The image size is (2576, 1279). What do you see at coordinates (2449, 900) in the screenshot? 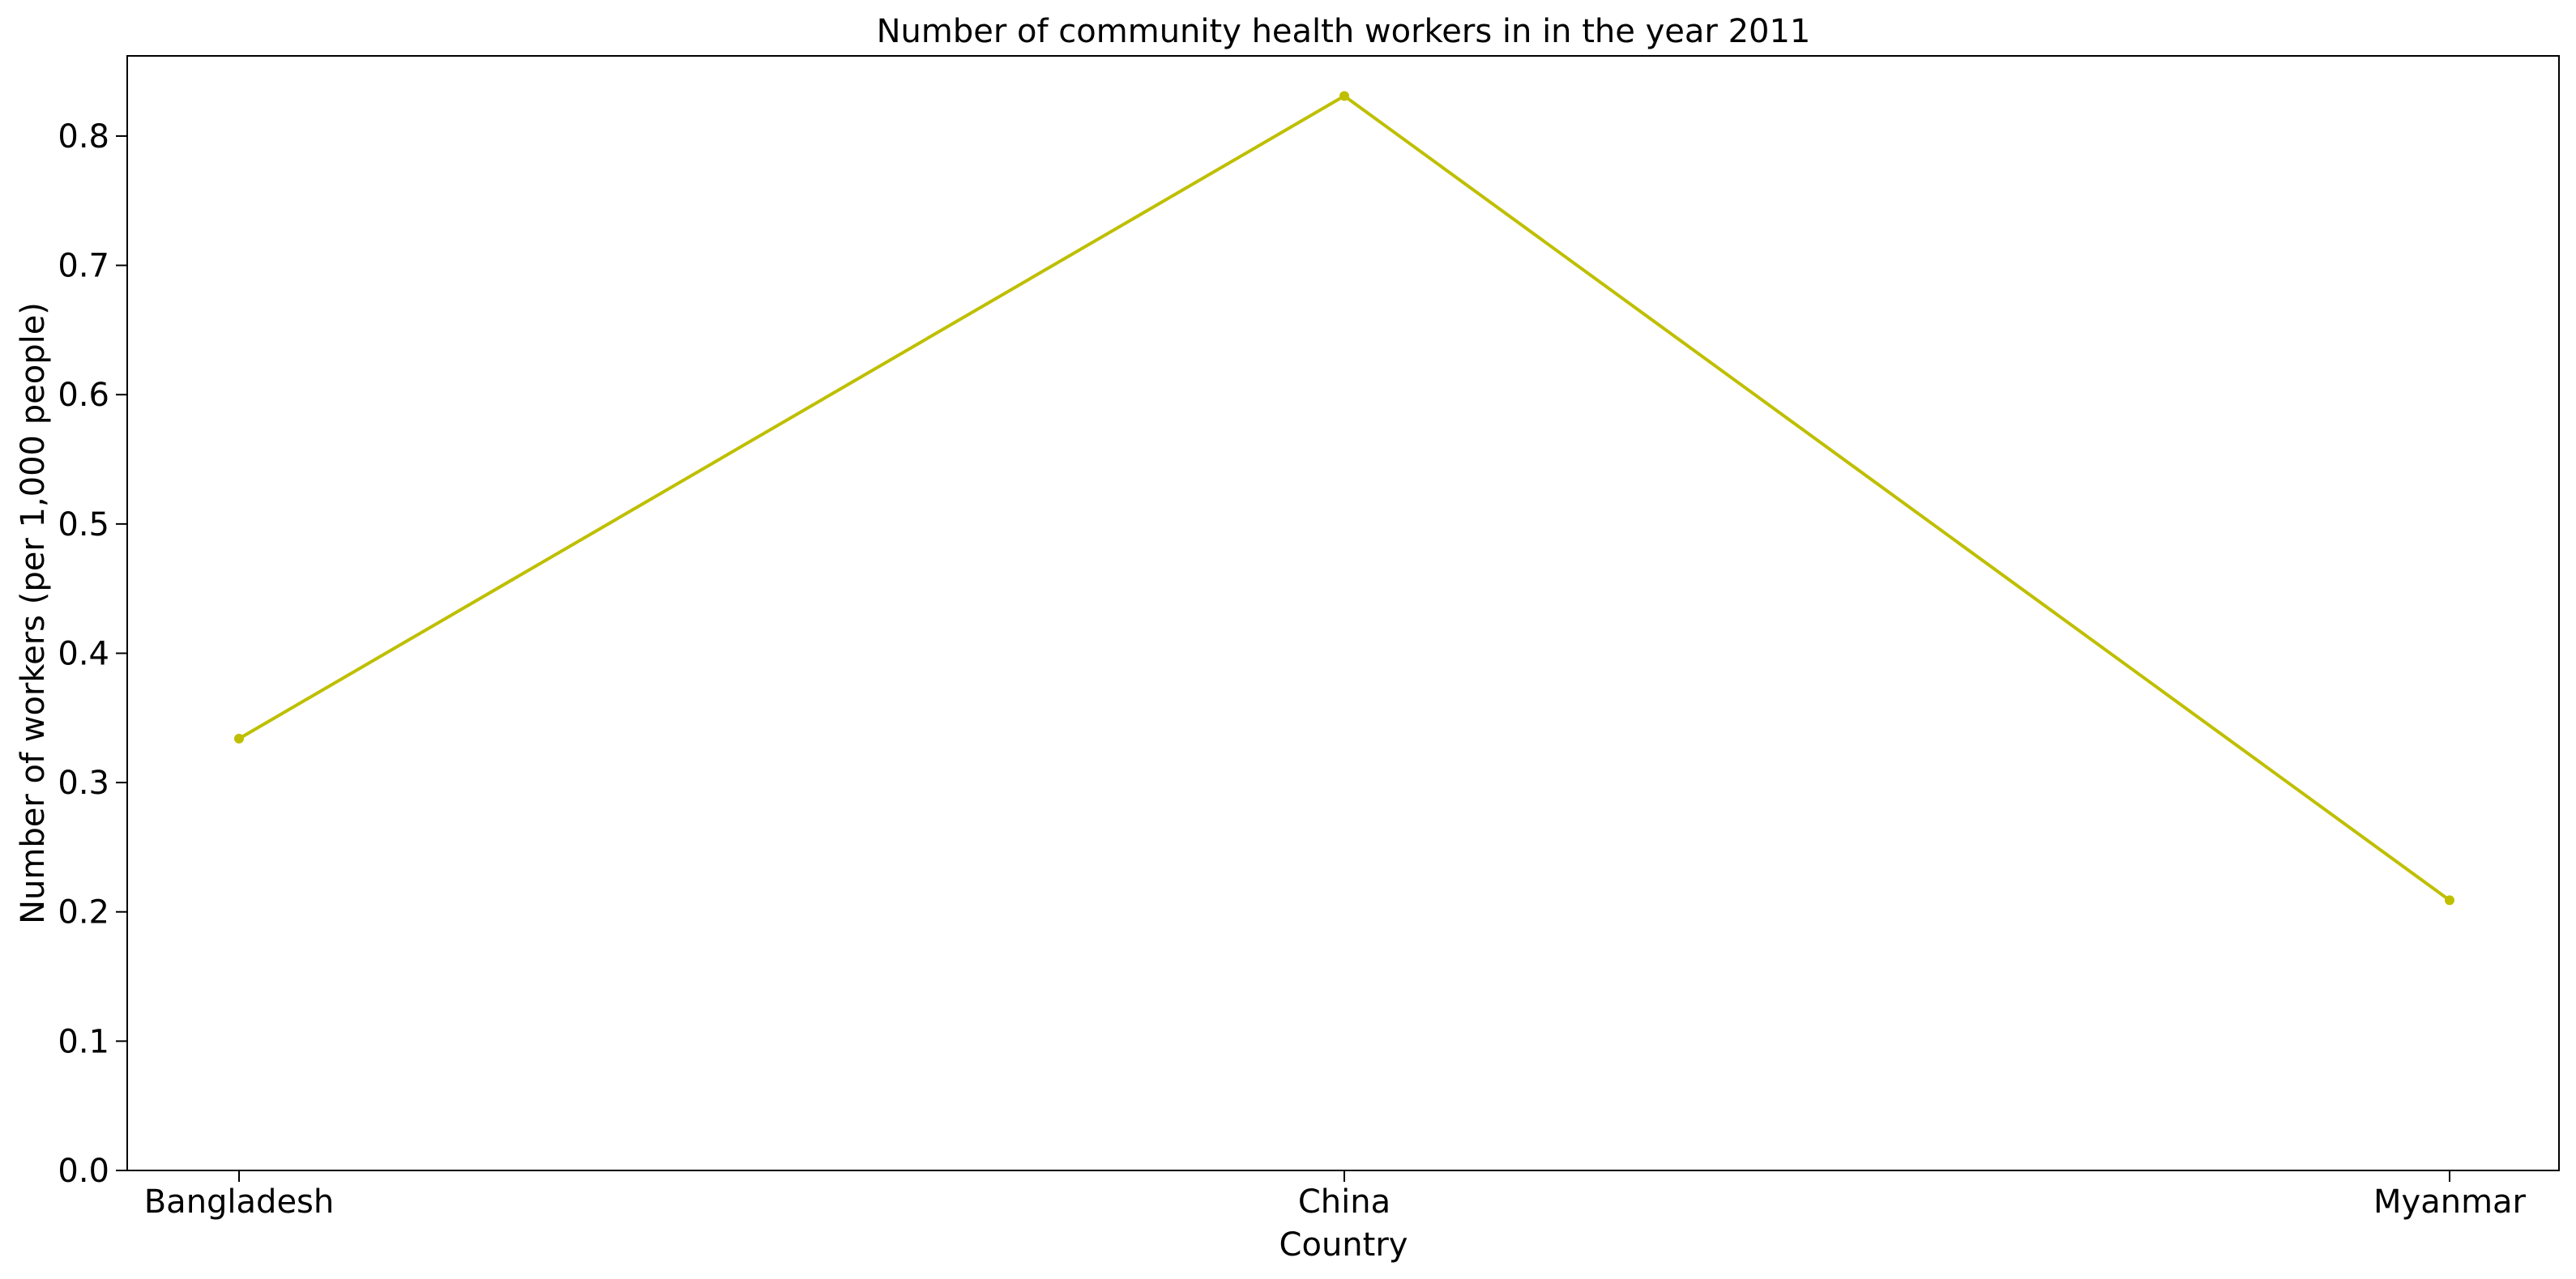
I see `data-point-myanmar` at bounding box center [2449, 900].